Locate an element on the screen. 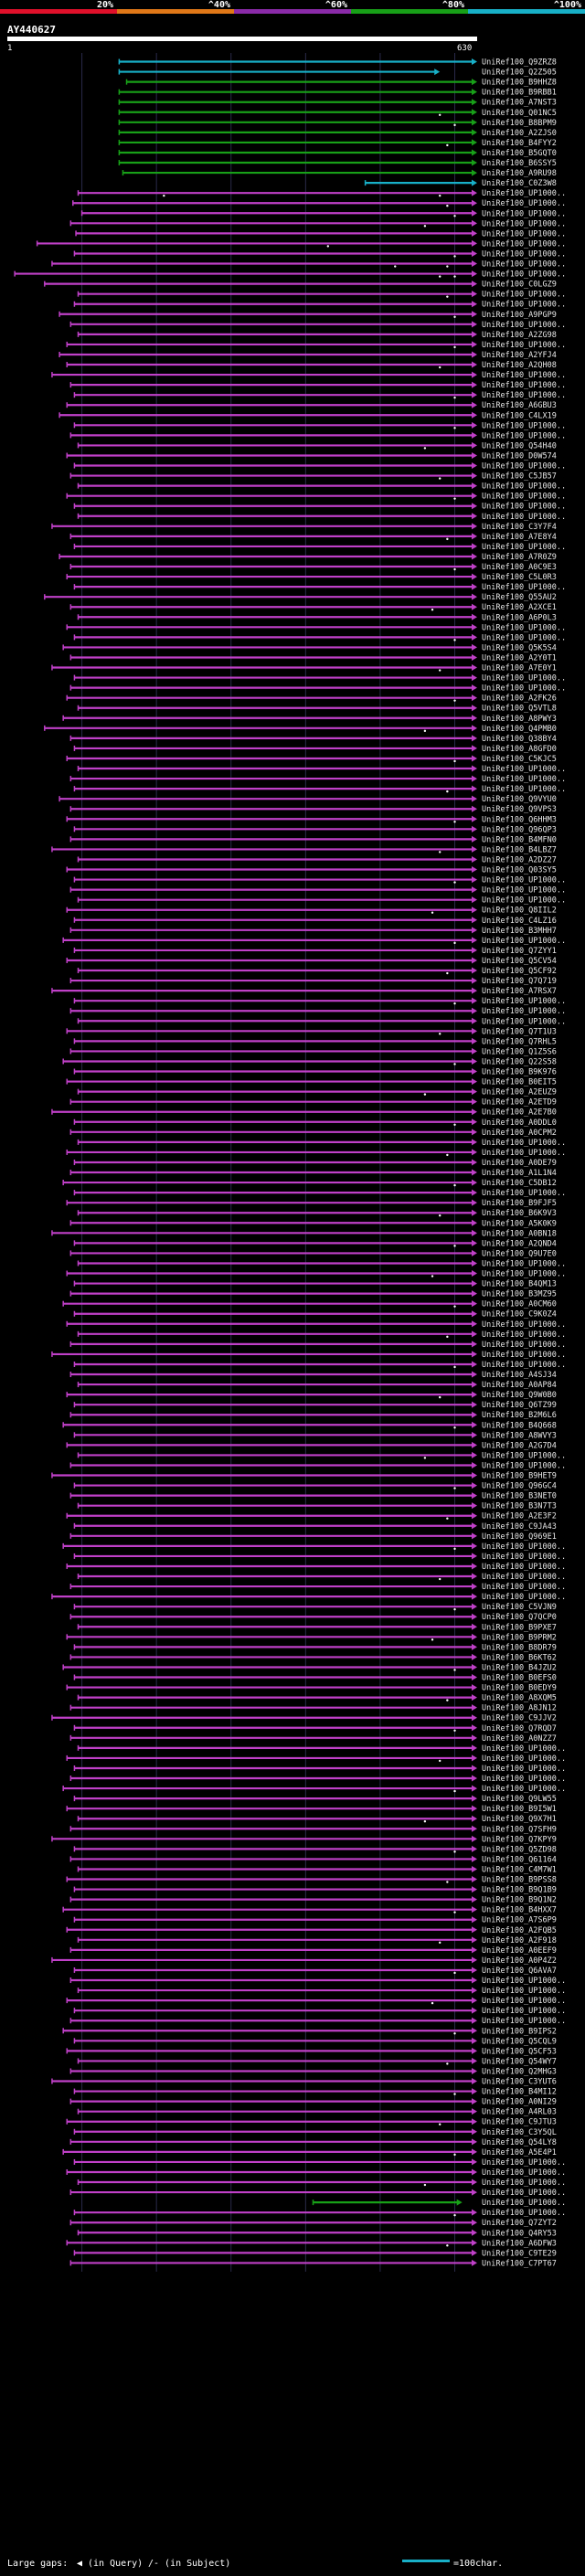  hit-label: UniRef100_B9FJF5 is located at coordinates (519, 1203).